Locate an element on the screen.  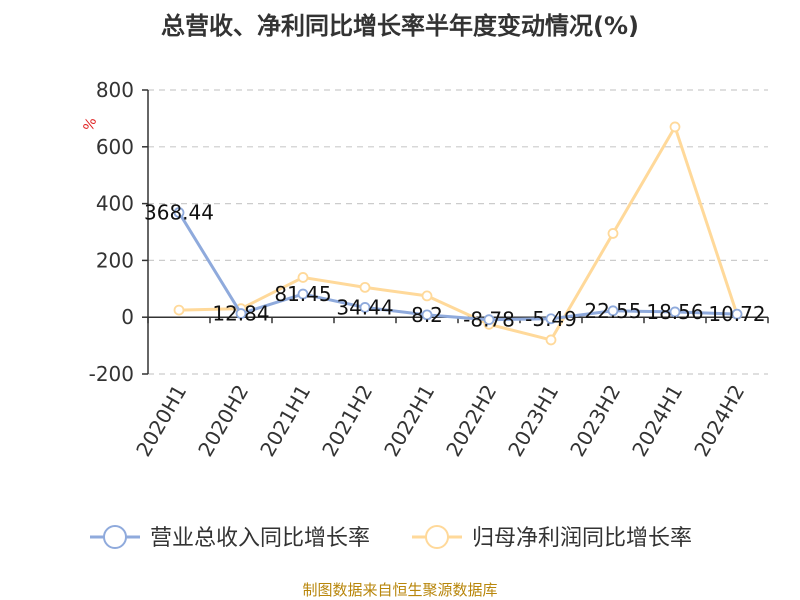
x-tick-label: 2020H1 is located at coordinates (161, 421).